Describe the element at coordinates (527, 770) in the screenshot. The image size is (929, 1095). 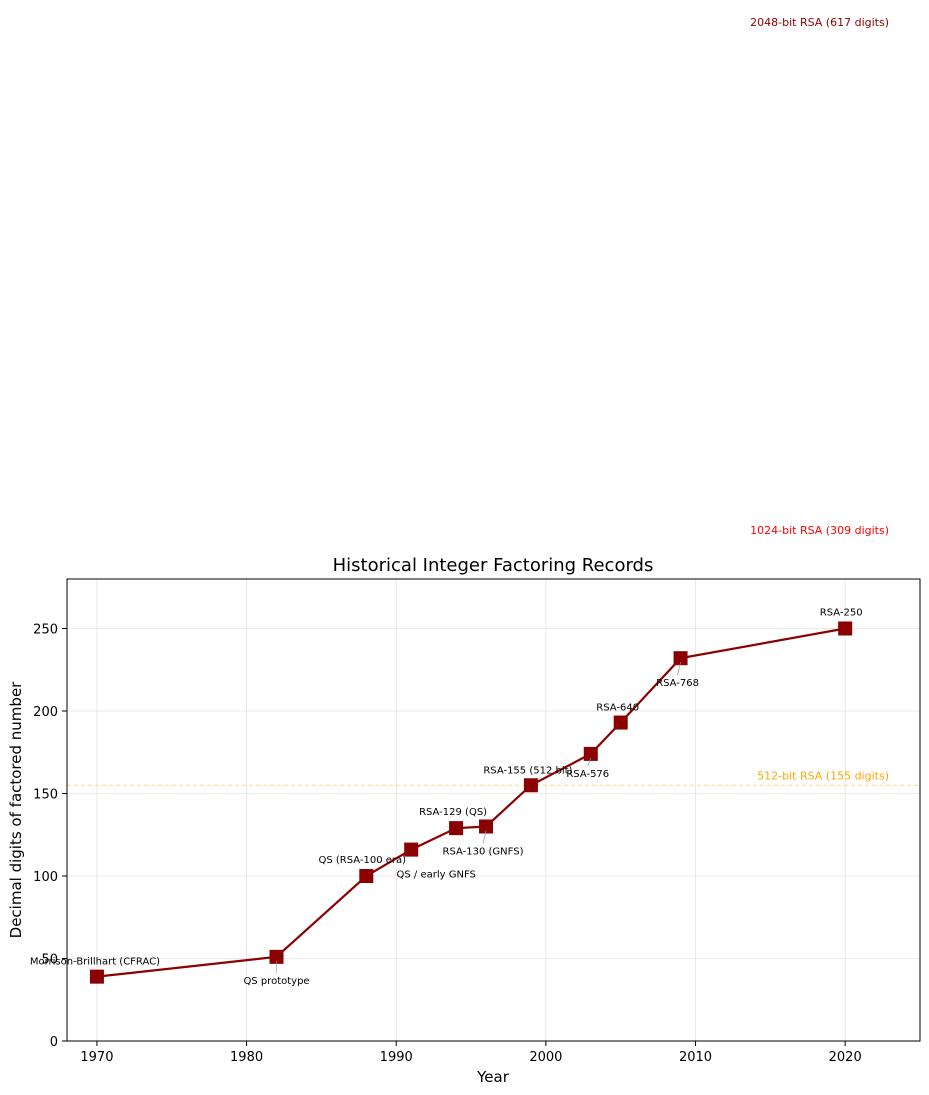
I see `data-point-label: RSA-155 (512 bit)` at that location.